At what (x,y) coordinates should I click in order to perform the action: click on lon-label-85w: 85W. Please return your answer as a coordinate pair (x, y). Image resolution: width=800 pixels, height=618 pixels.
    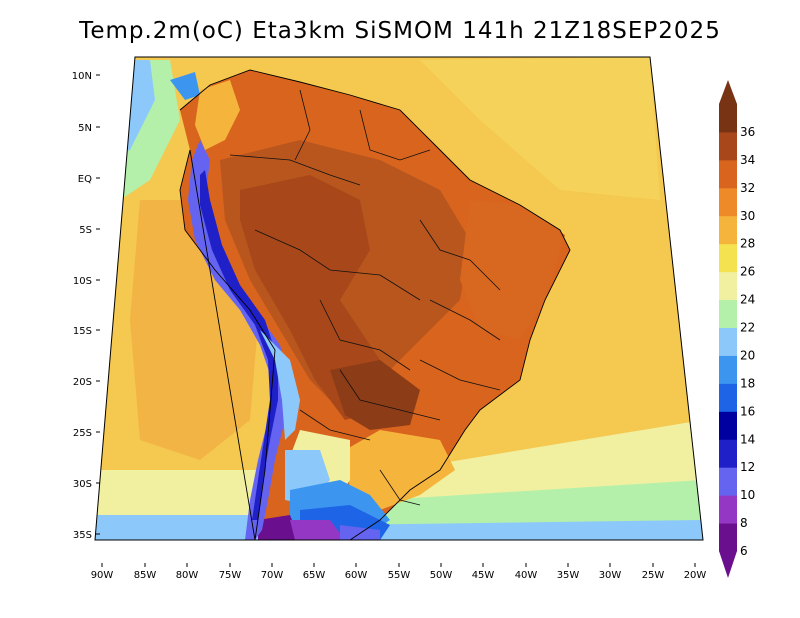
    Looking at the image, I should click on (145, 575).